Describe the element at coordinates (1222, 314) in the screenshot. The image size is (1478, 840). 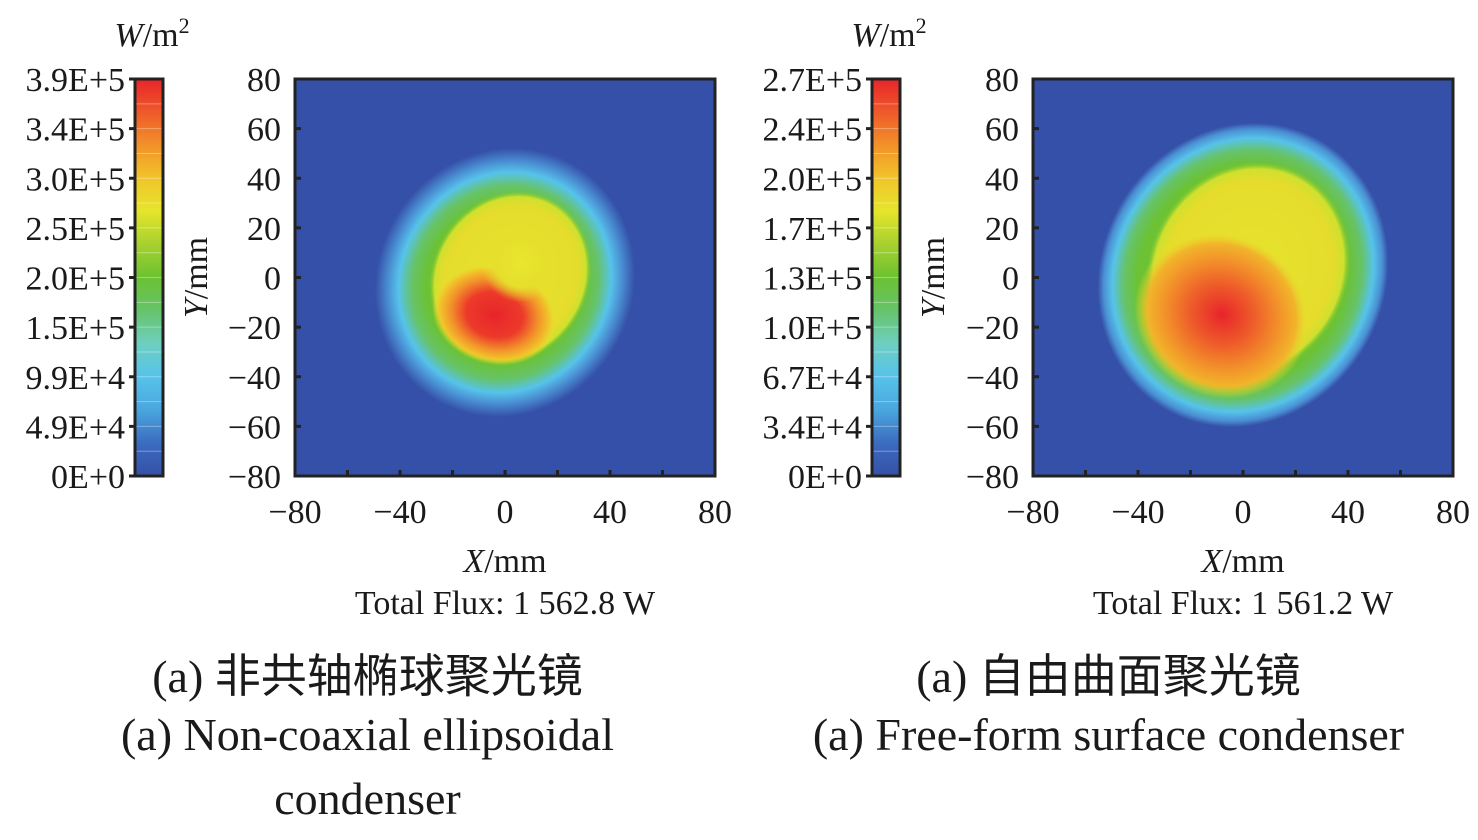
I see `heatmap-hotspot` at that location.